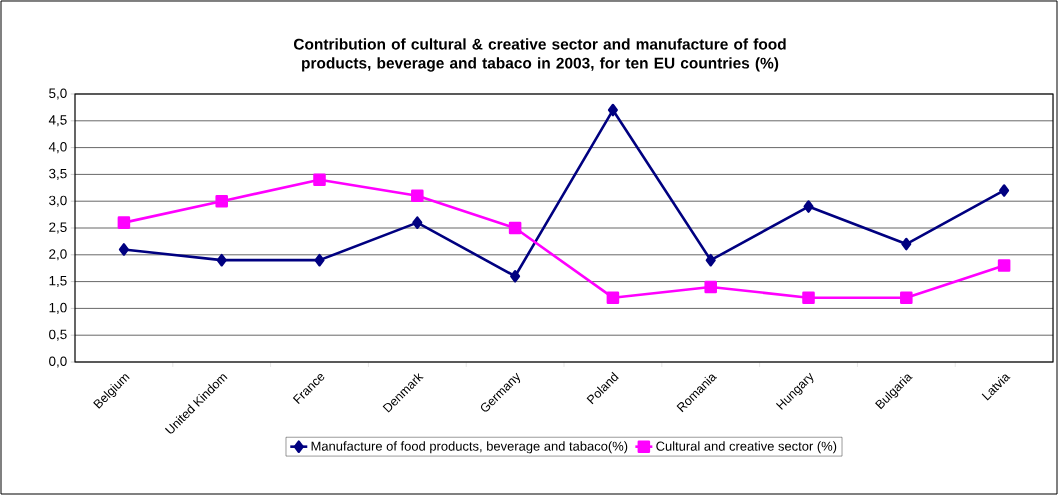 Image resolution: width=1058 pixels, height=495 pixels. I want to click on chart-title: Contribution of cultural & creative sector and manufacture of food products, beverage and tabaco in 2003, for ten EU countries (%), so click(539, 55).